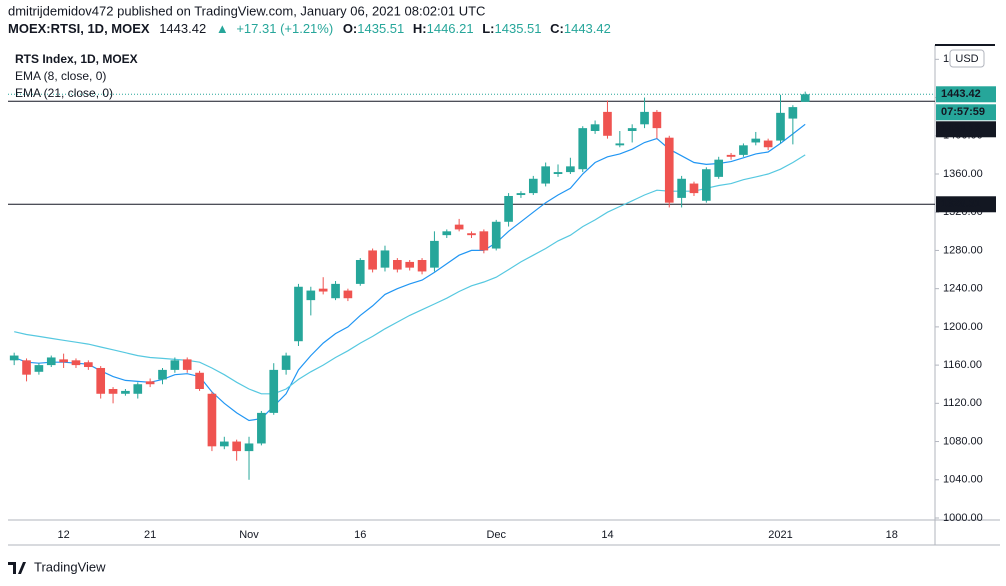  Describe the element at coordinates (496, 535) in the screenshot. I see `x-tick-label: Dec` at that location.